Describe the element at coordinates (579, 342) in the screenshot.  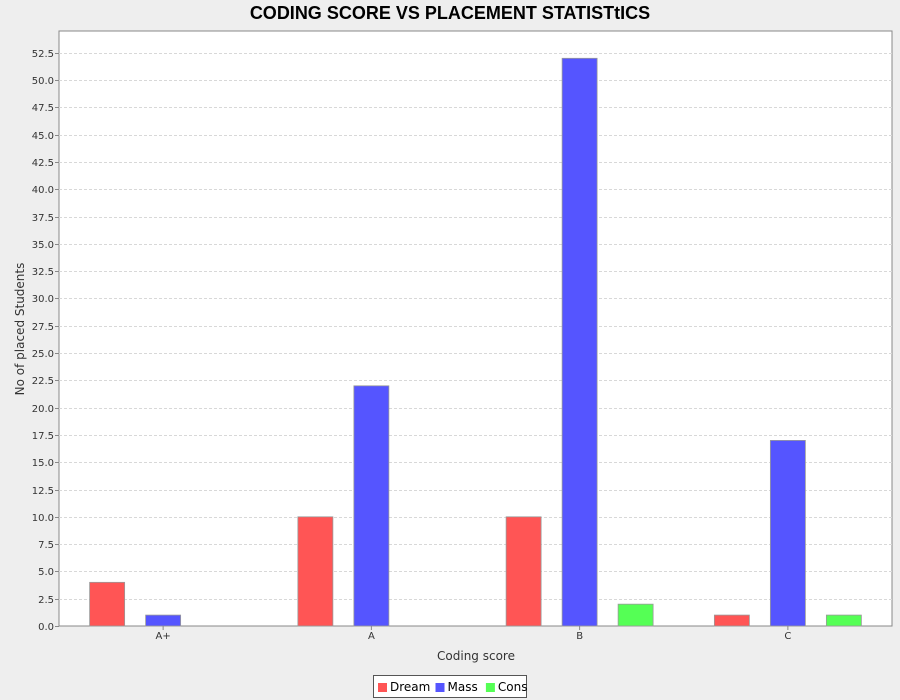
I see `bar-mass-b` at that location.